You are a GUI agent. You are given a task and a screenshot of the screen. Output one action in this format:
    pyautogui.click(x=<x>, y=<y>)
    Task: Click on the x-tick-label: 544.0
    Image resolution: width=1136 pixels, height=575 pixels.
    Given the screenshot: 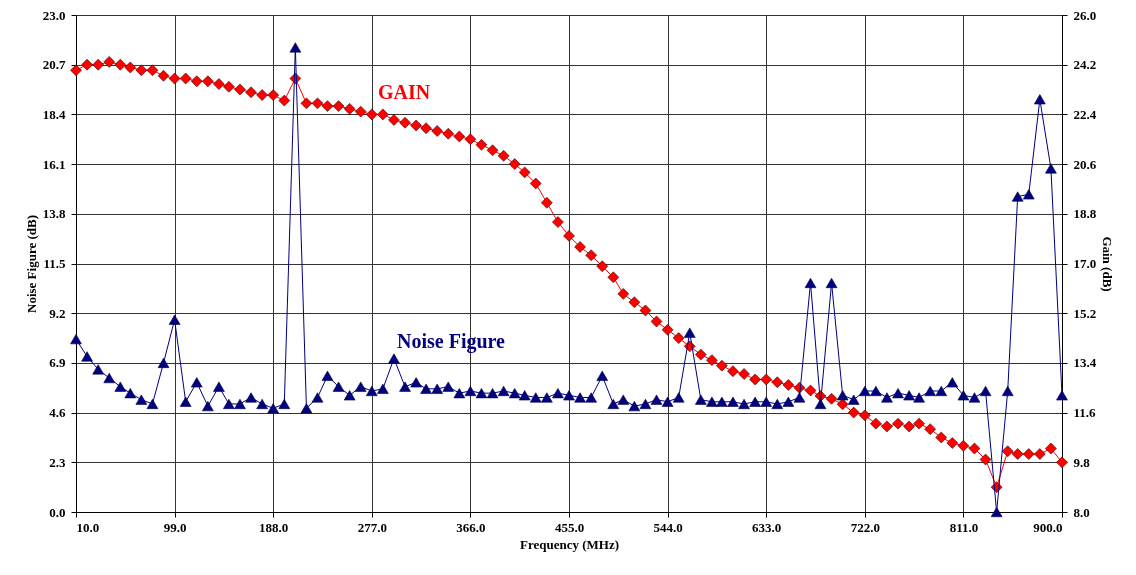 What is the action you would take?
    pyautogui.click(x=668, y=527)
    